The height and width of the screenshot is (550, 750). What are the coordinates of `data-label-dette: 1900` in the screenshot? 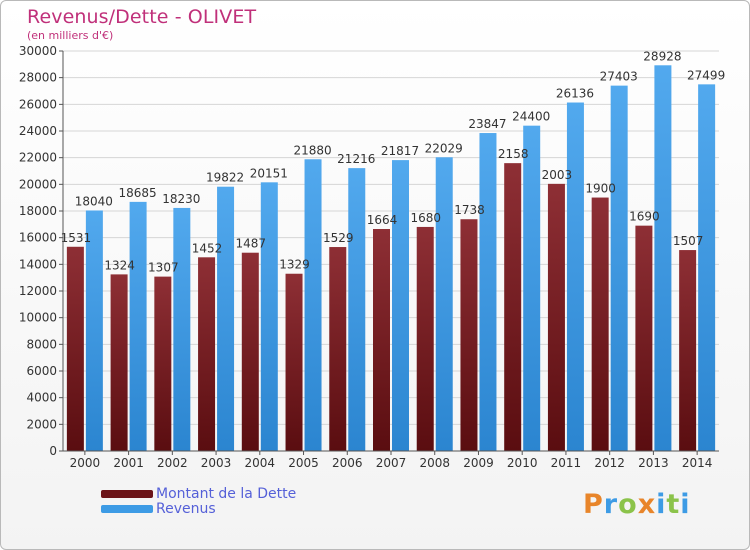 It's located at (600, 189).